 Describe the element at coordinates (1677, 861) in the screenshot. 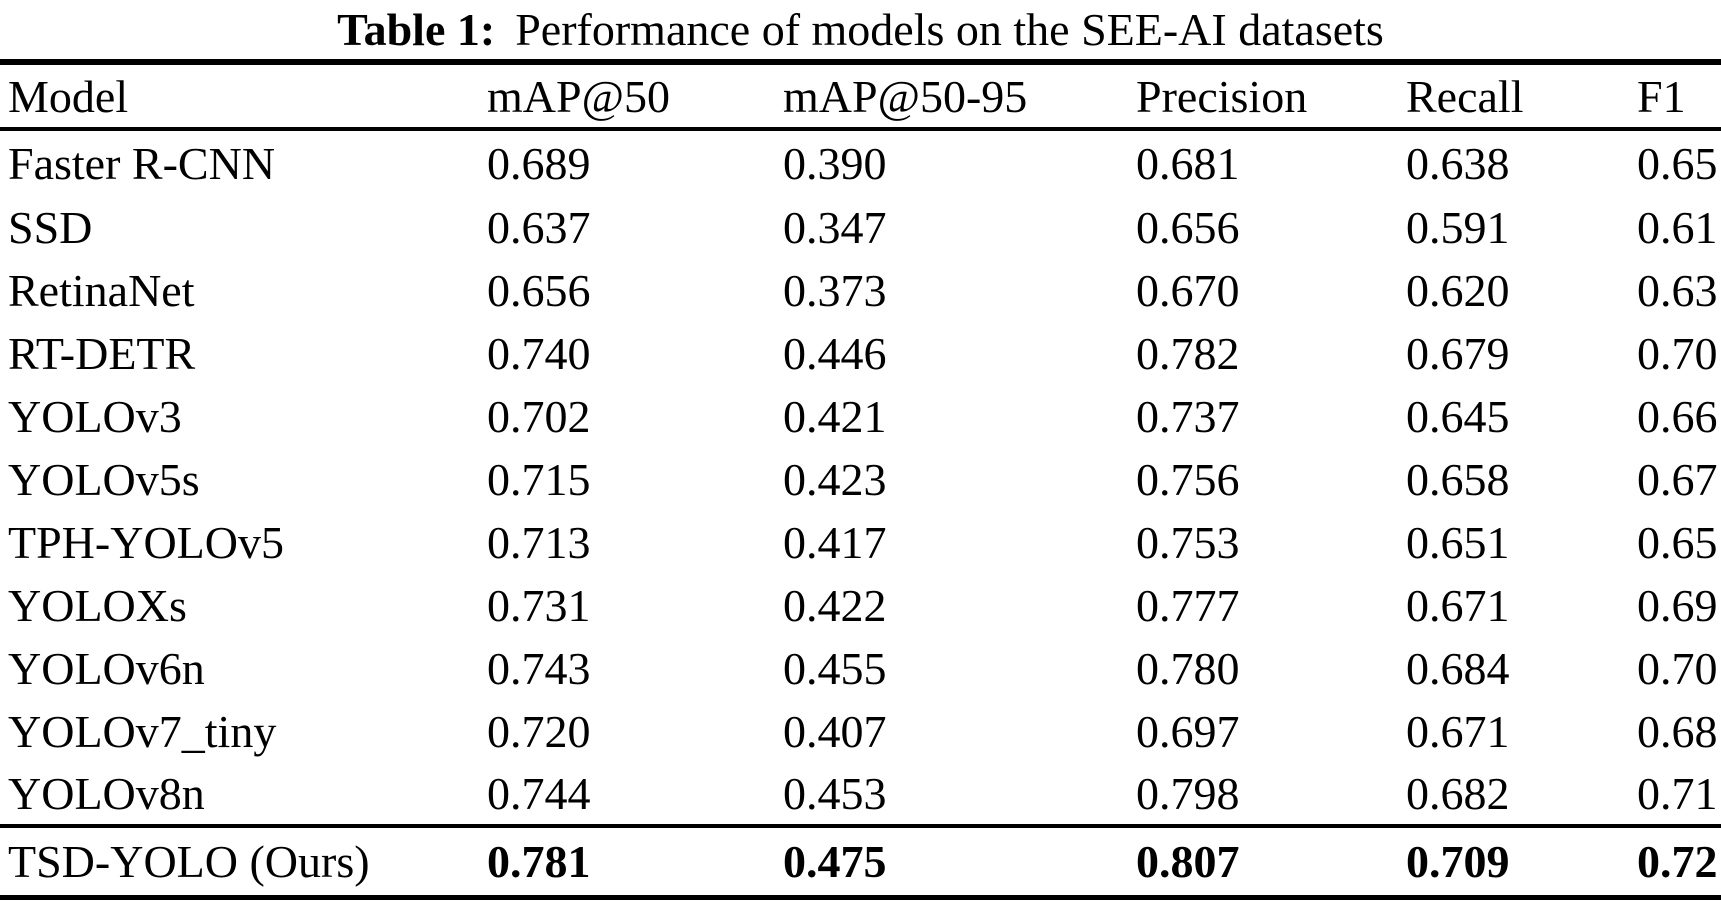

I see `metric-value-cell: 0.72` at that location.